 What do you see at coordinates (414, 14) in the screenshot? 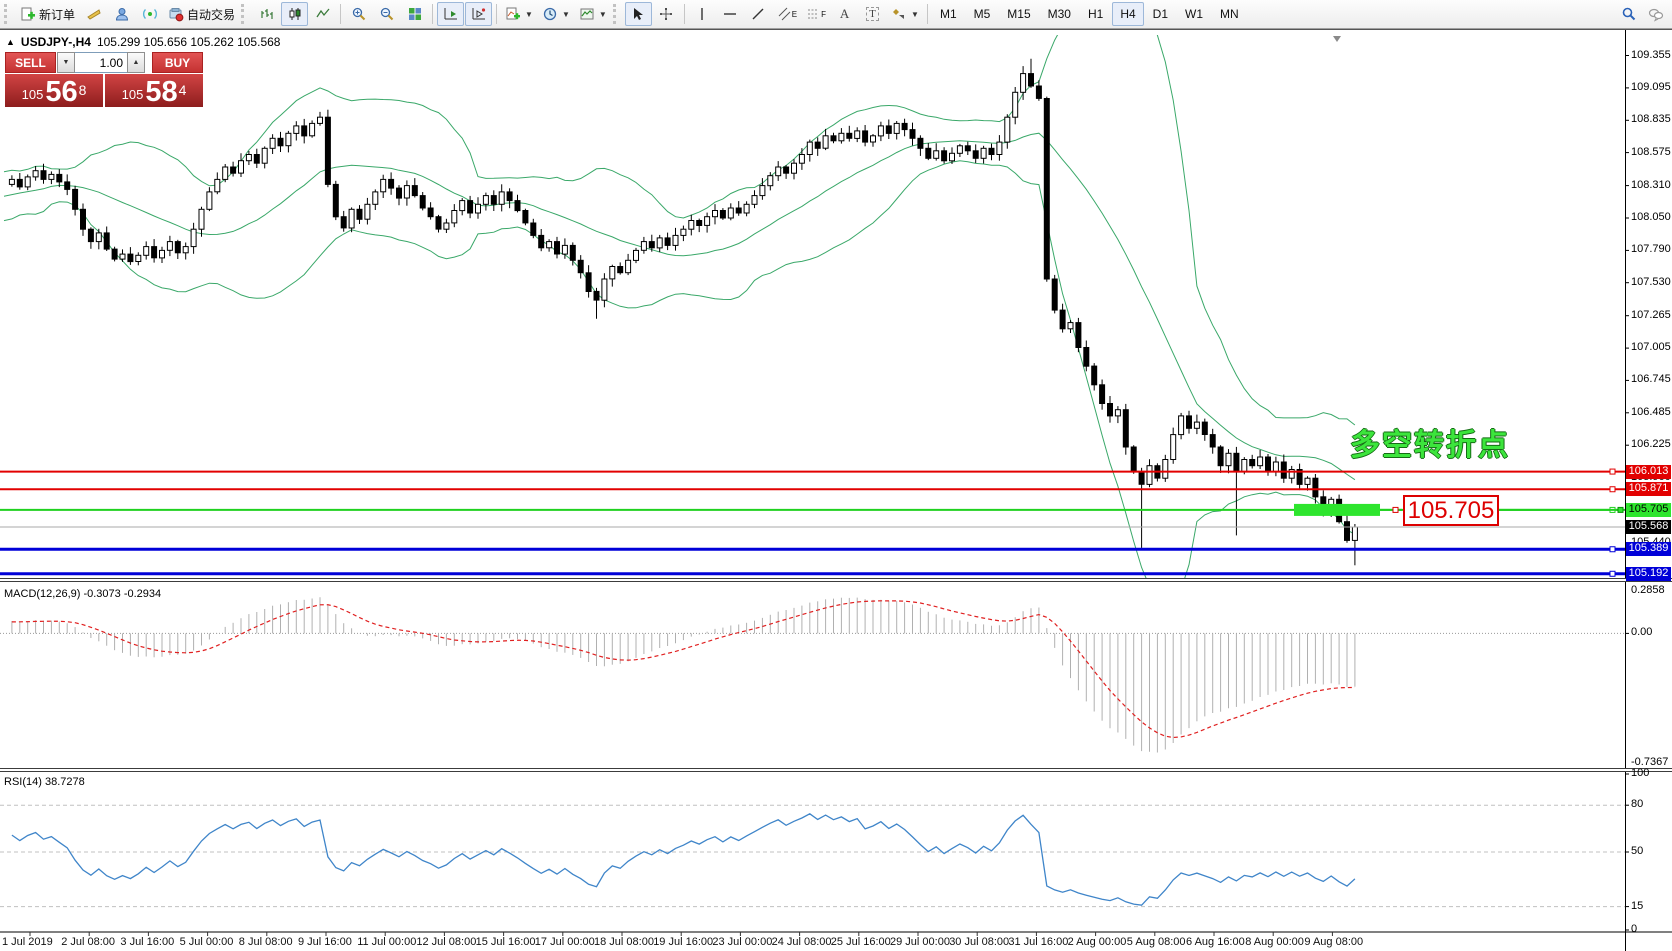
I see `tile-windows-button` at bounding box center [414, 14].